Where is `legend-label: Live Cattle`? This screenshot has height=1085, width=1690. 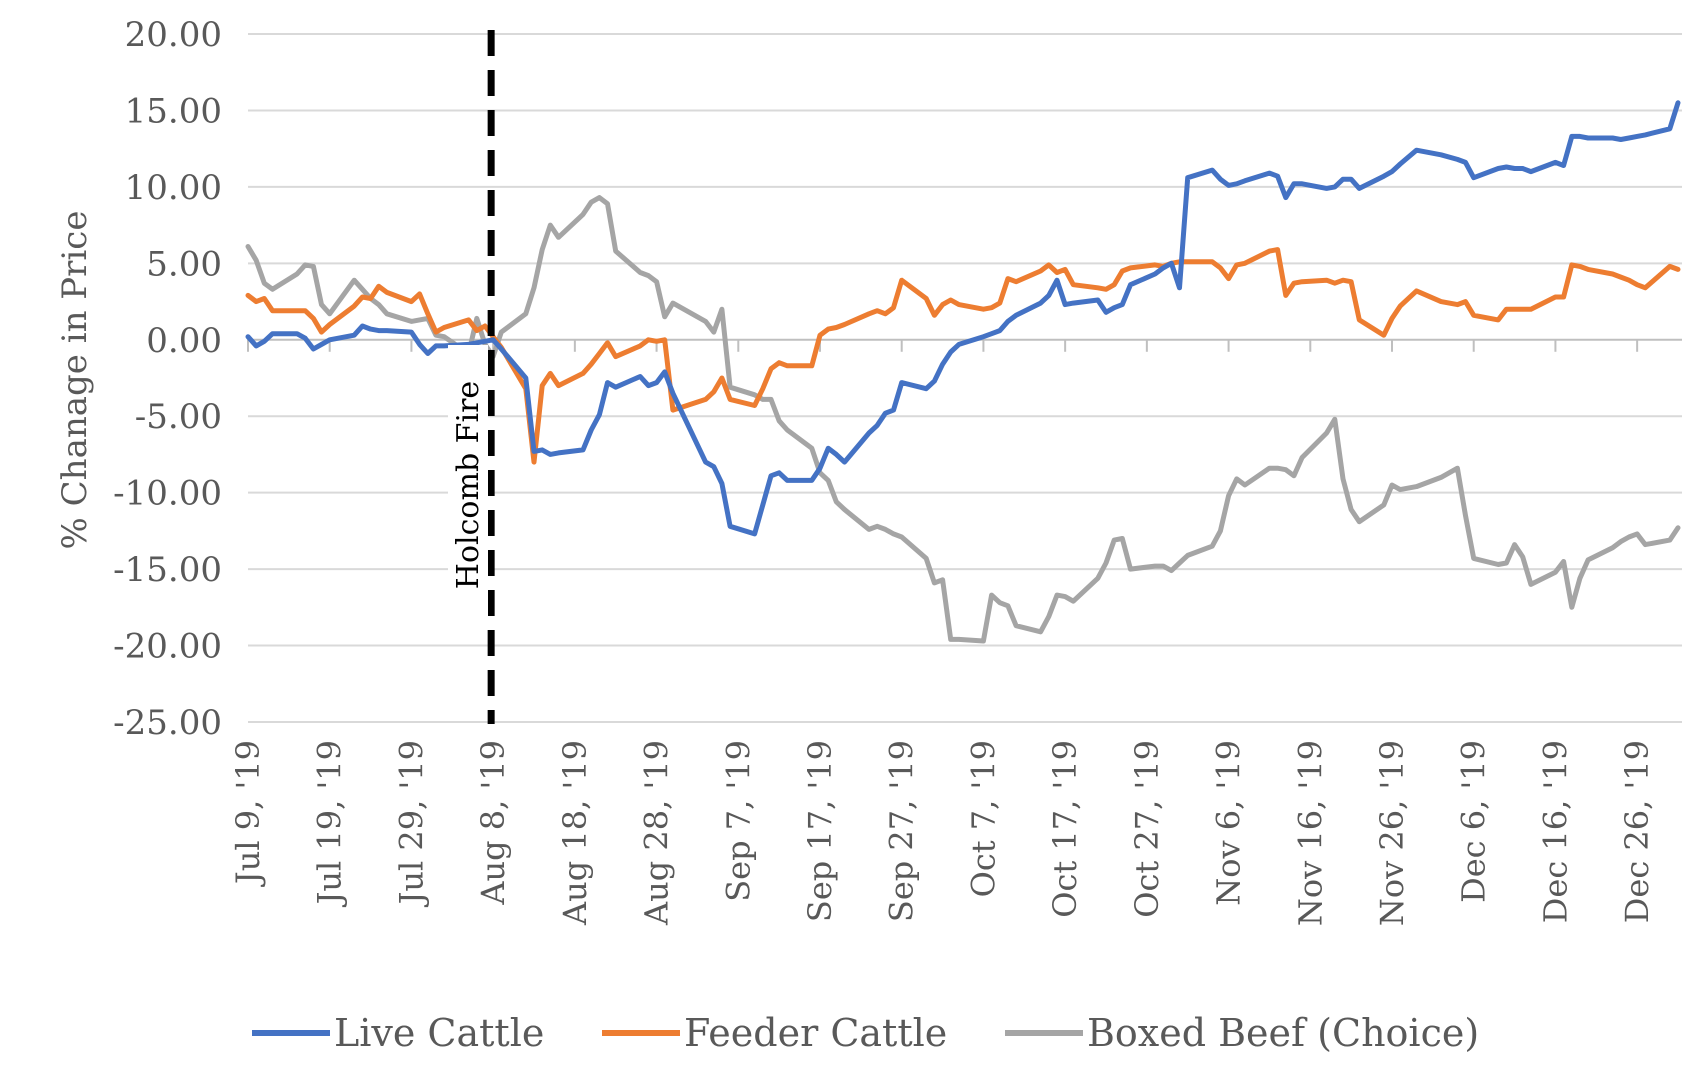
legend-label: Live Cattle is located at coordinates (439, 1033).